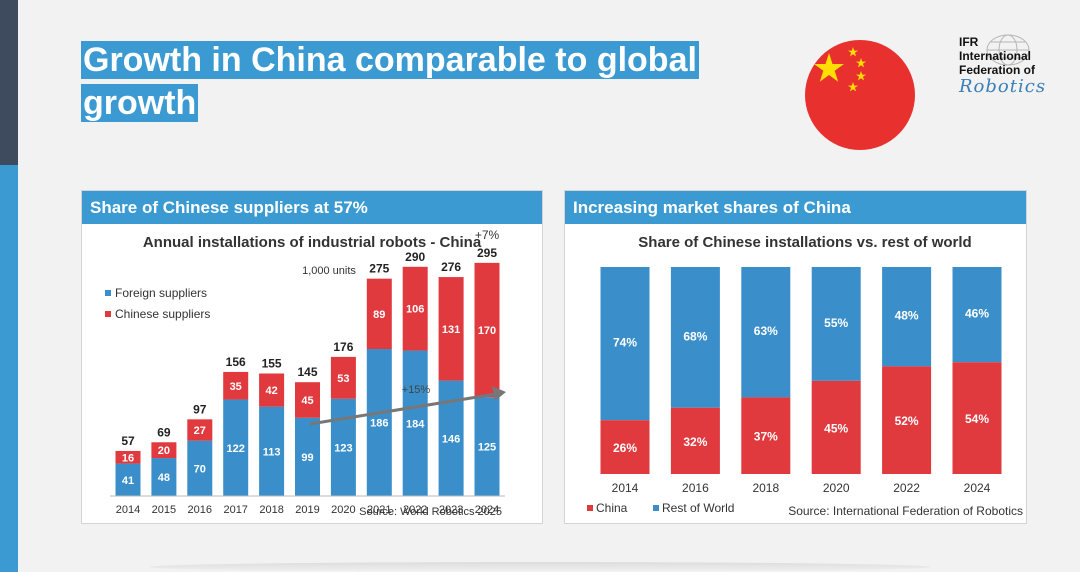 The width and height of the screenshot is (1080, 572). What do you see at coordinates (695, 488) in the screenshot?
I see `x-tick-label: 2016` at bounding box center [695, 488].